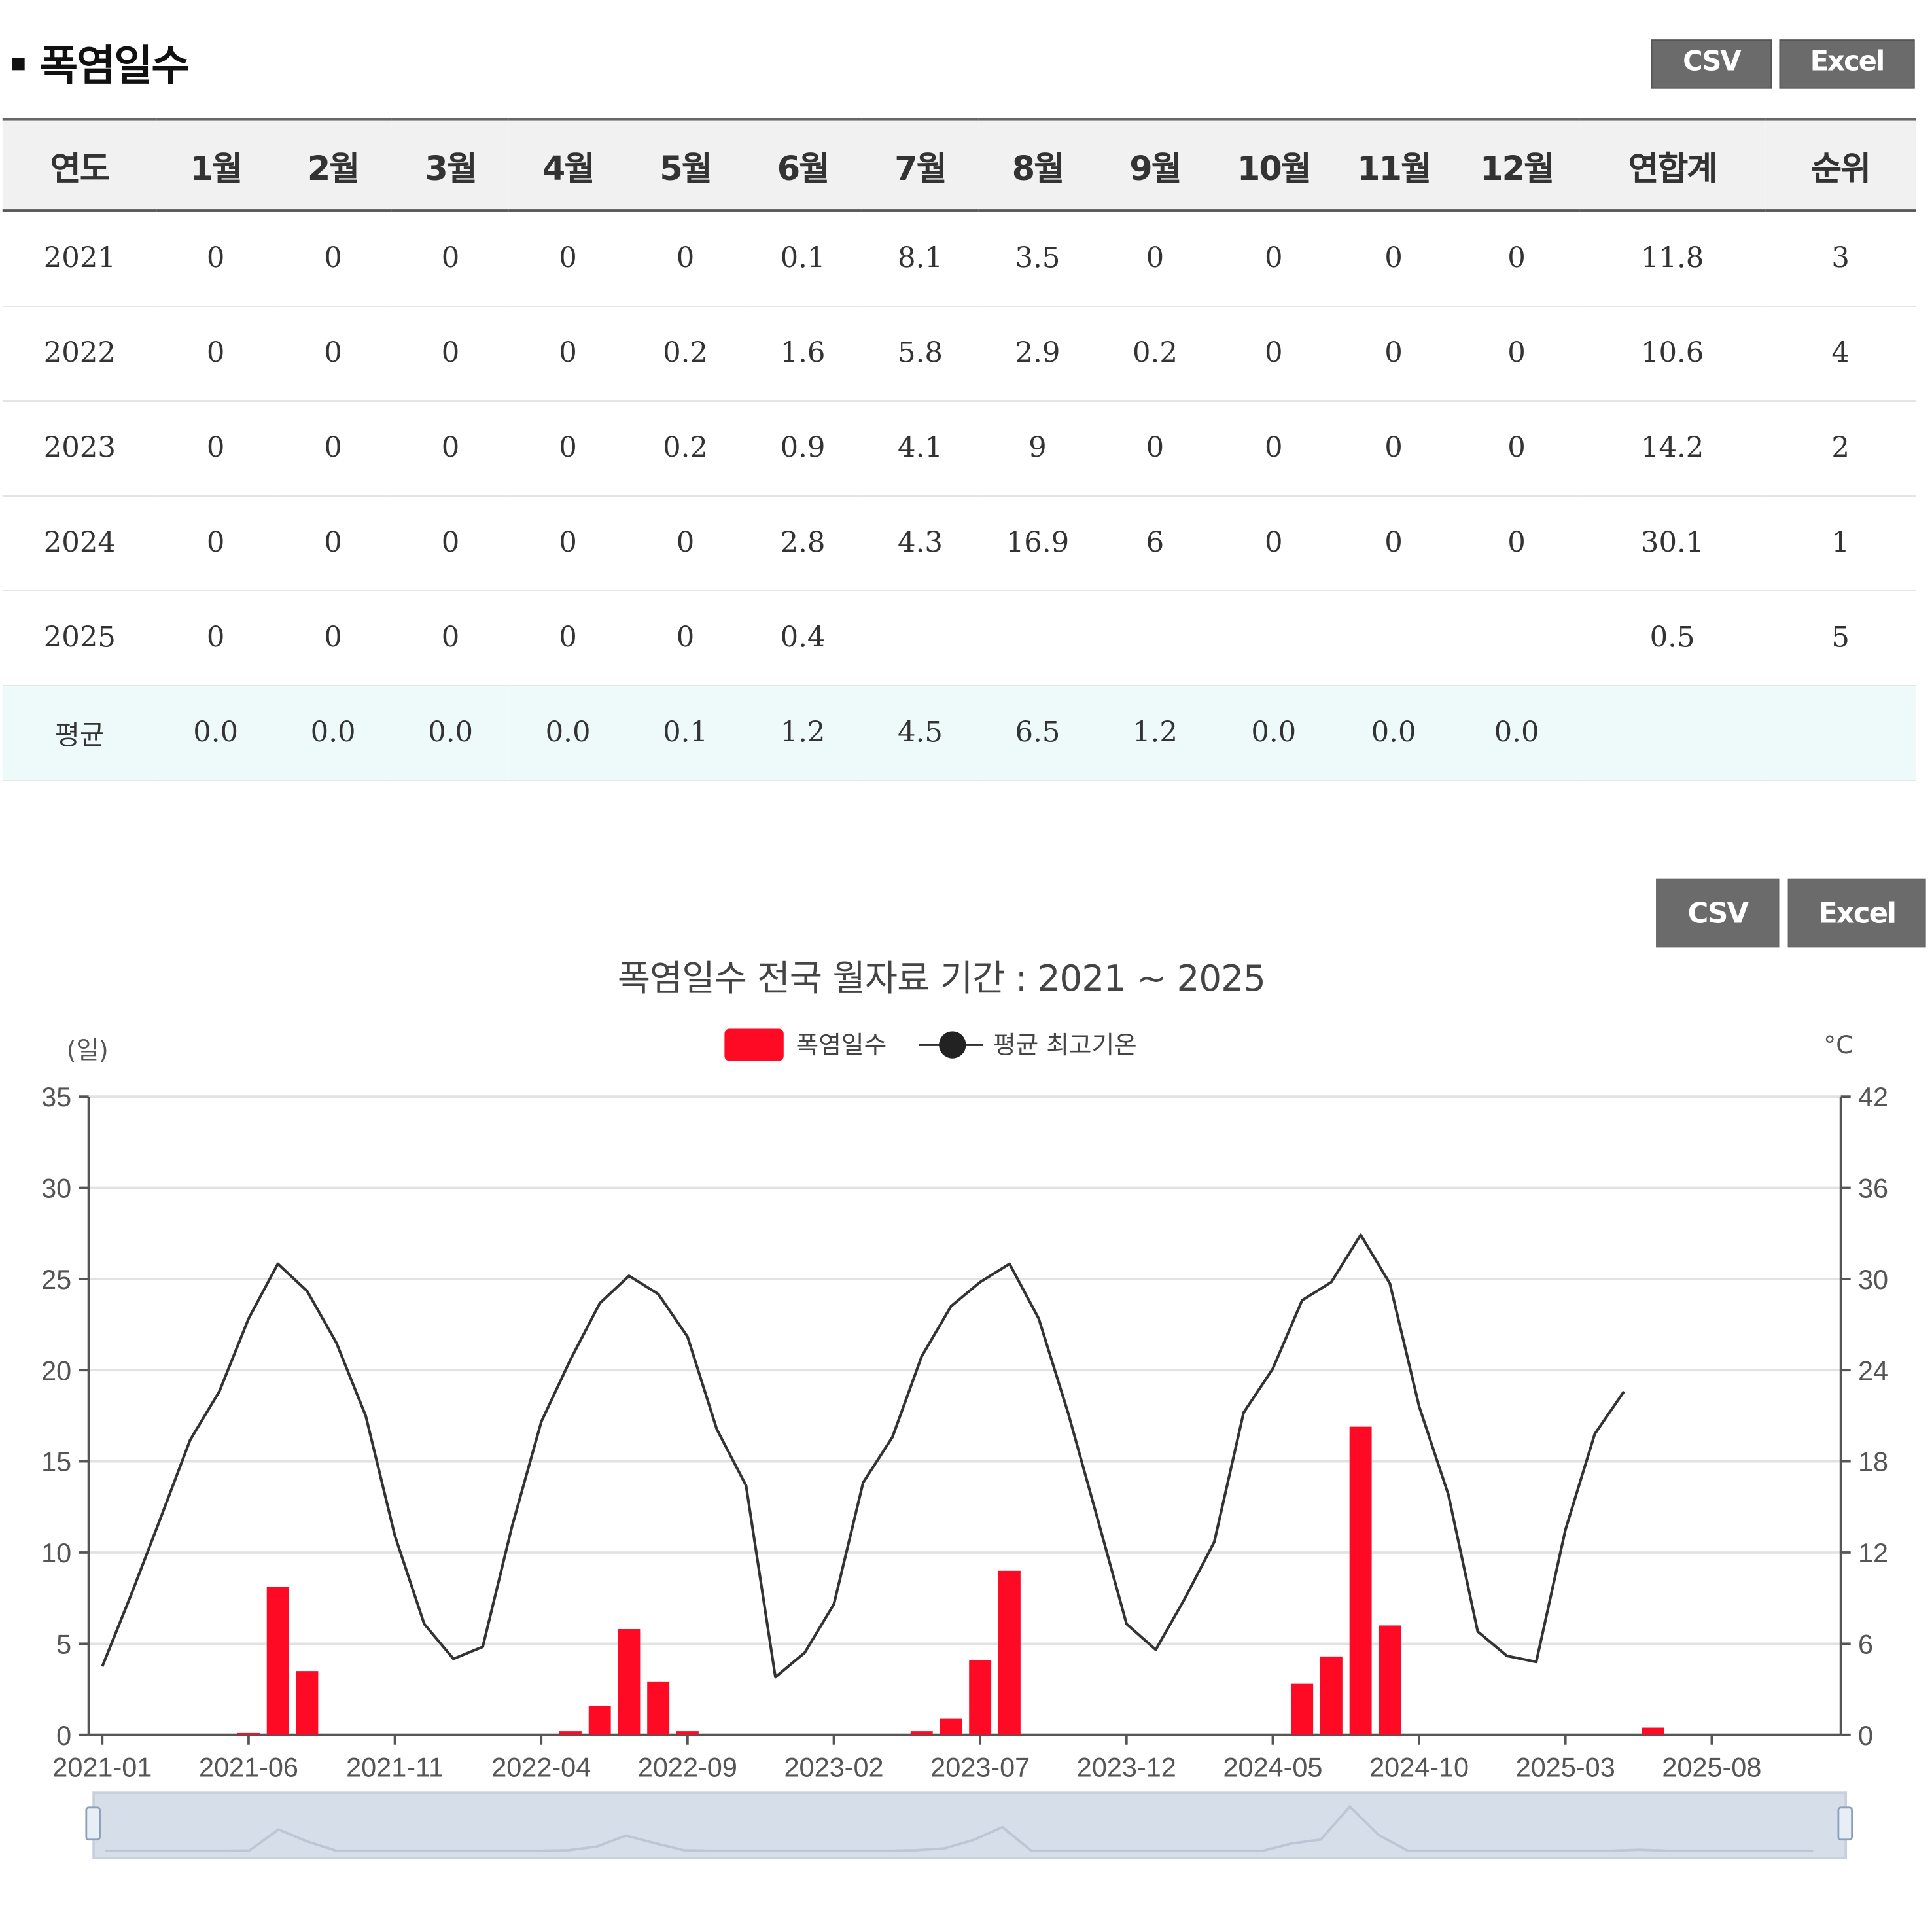  What do you see at coordinates (1845, 1823) in the screenshot?
I see `navigator-right-handle` at bounding box center [1845, 1823].